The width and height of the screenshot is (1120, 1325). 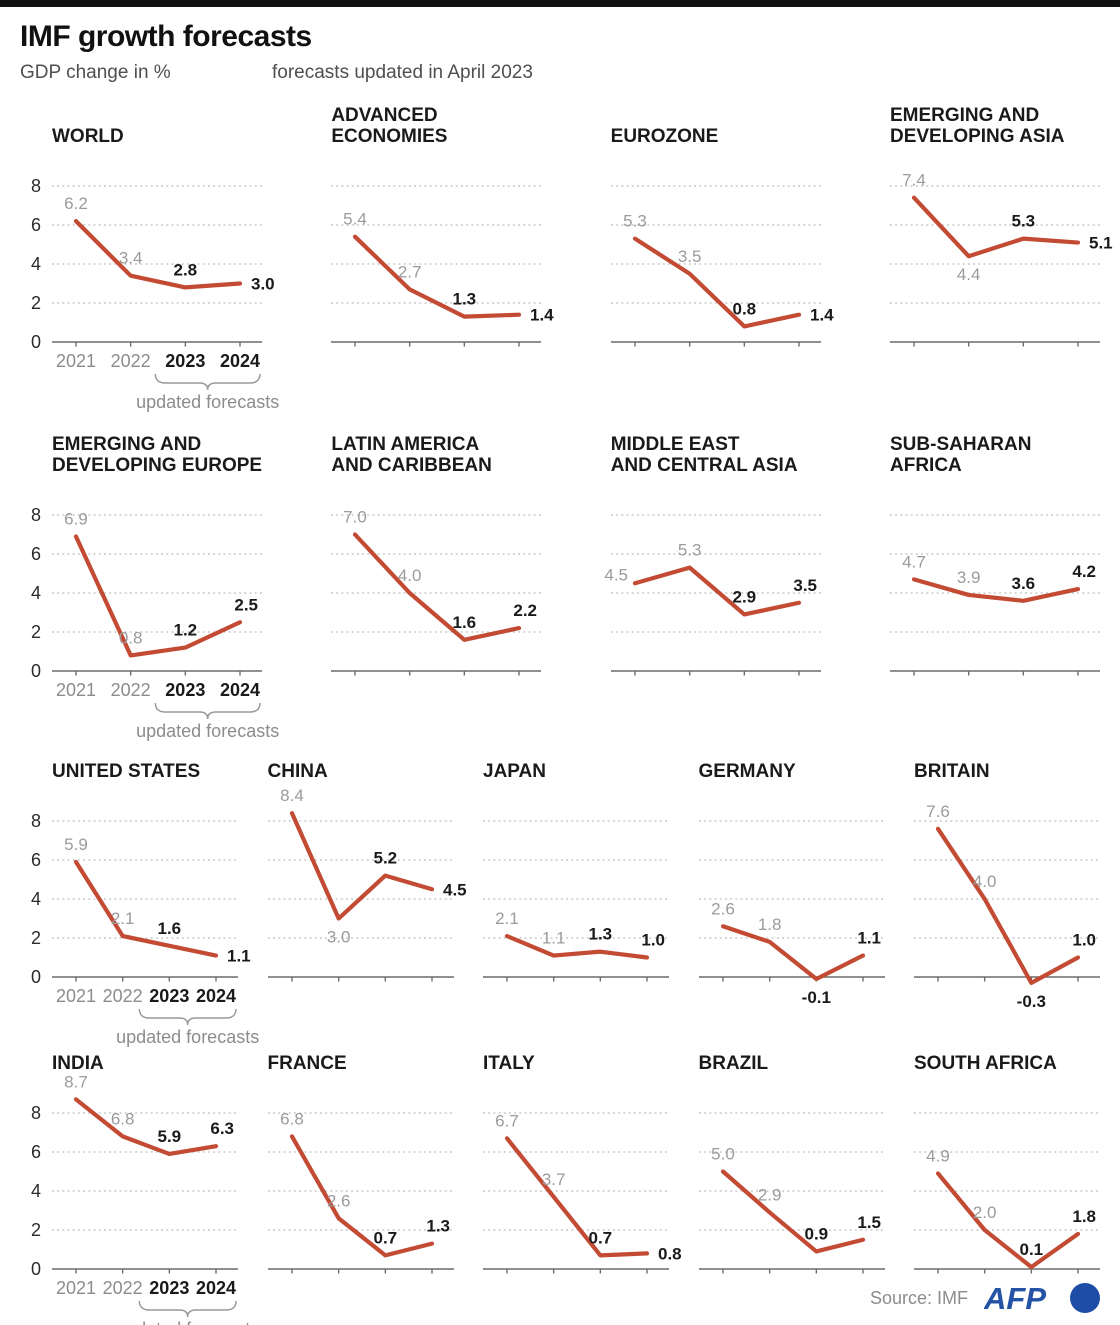 I want to click on value-labels: 5.9 2.1 1.6 1.1, so click(x=157, y=900).